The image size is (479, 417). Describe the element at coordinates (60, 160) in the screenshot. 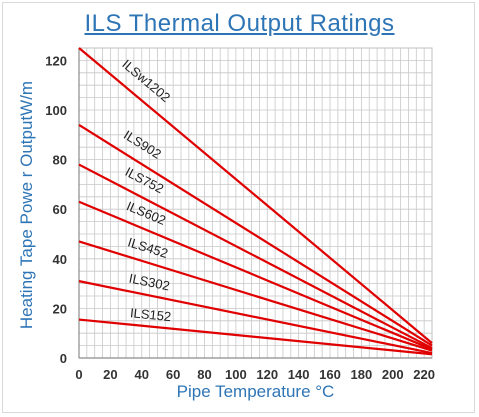

I see `y-tick-label: 80` at that location.